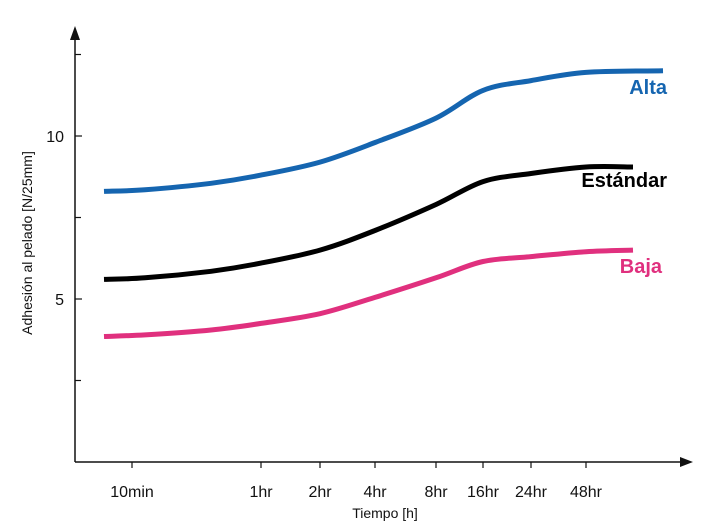 The image size is (710, 524). What do you see at coordinates (436, 492) in the screenshot?
I see `x-tick-label: 8hr` at bounding box center [436, 492].